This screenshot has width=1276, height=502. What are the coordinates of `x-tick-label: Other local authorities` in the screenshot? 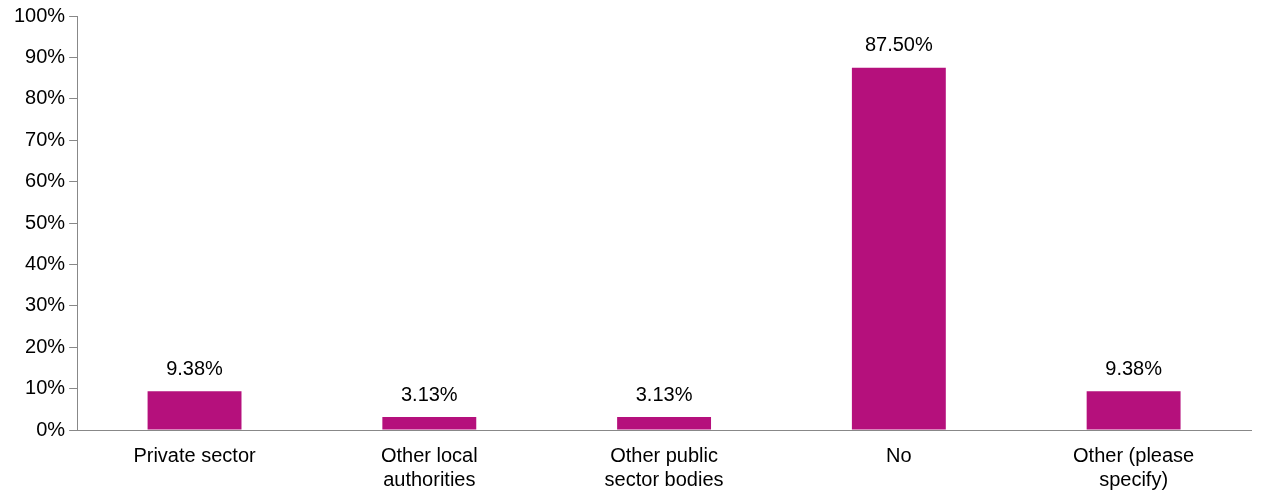 It's located at (429, 466).